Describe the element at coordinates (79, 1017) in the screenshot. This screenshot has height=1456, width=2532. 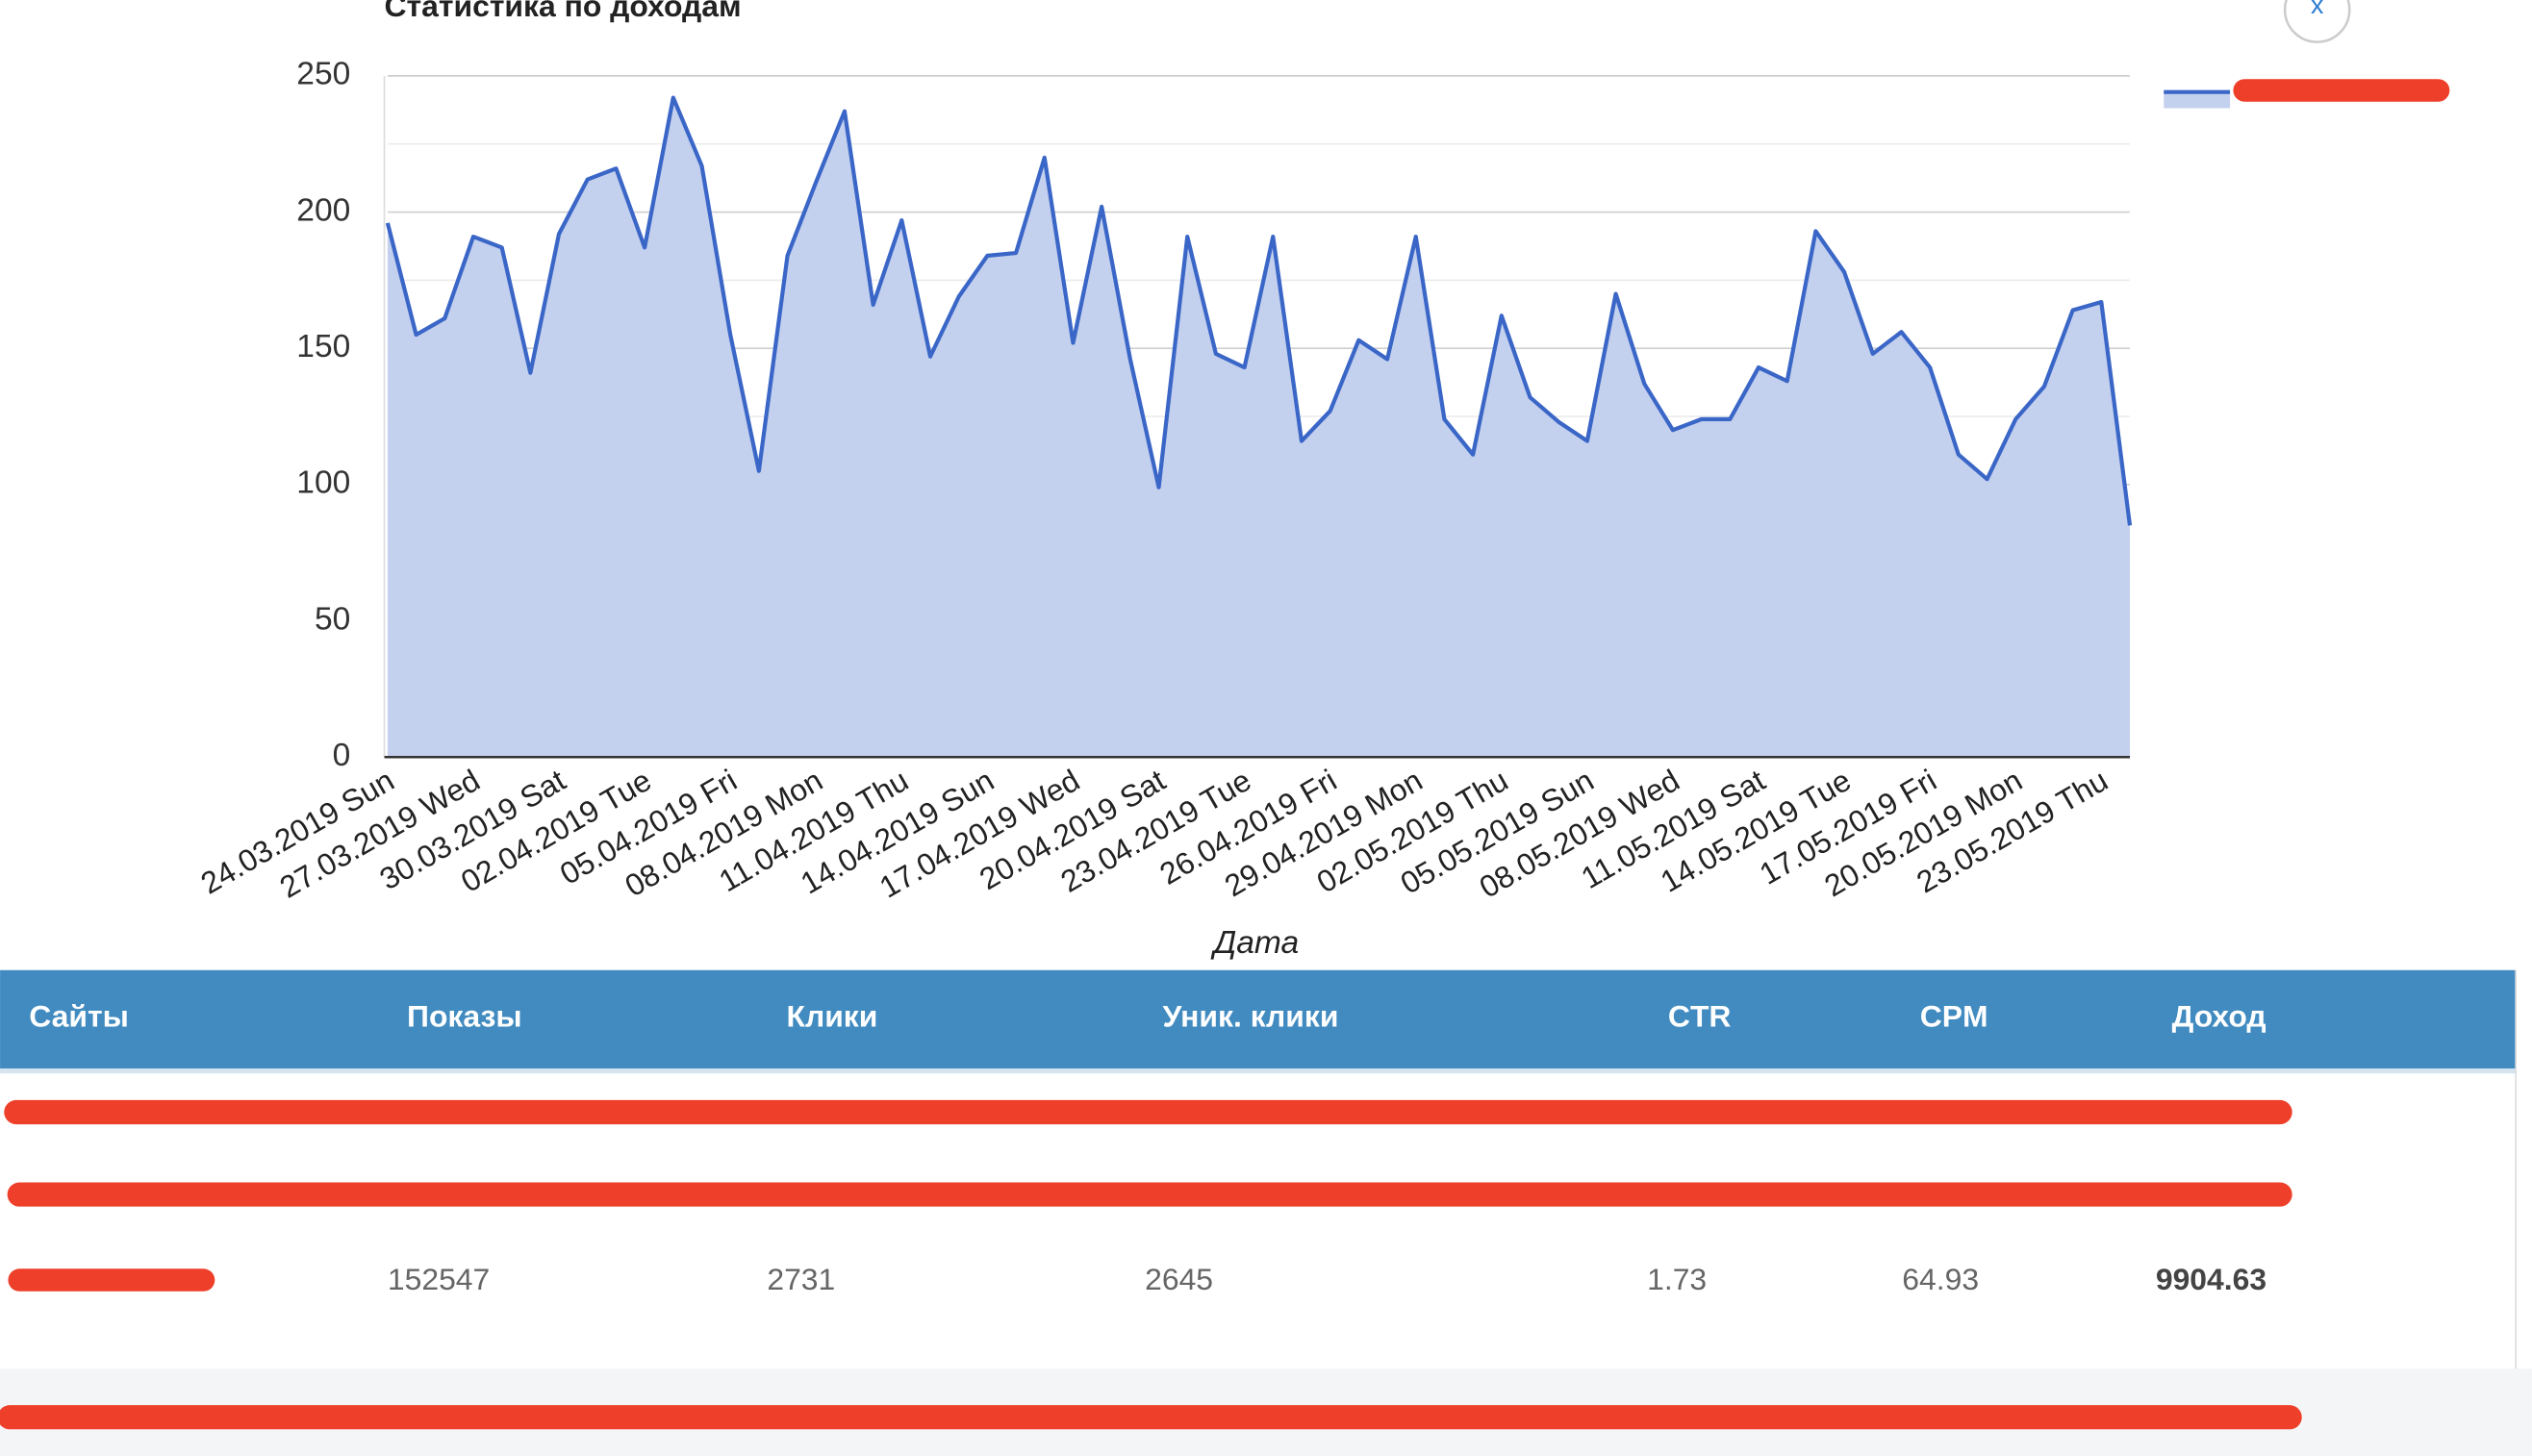
I see `column-header: Сайты` at that location.